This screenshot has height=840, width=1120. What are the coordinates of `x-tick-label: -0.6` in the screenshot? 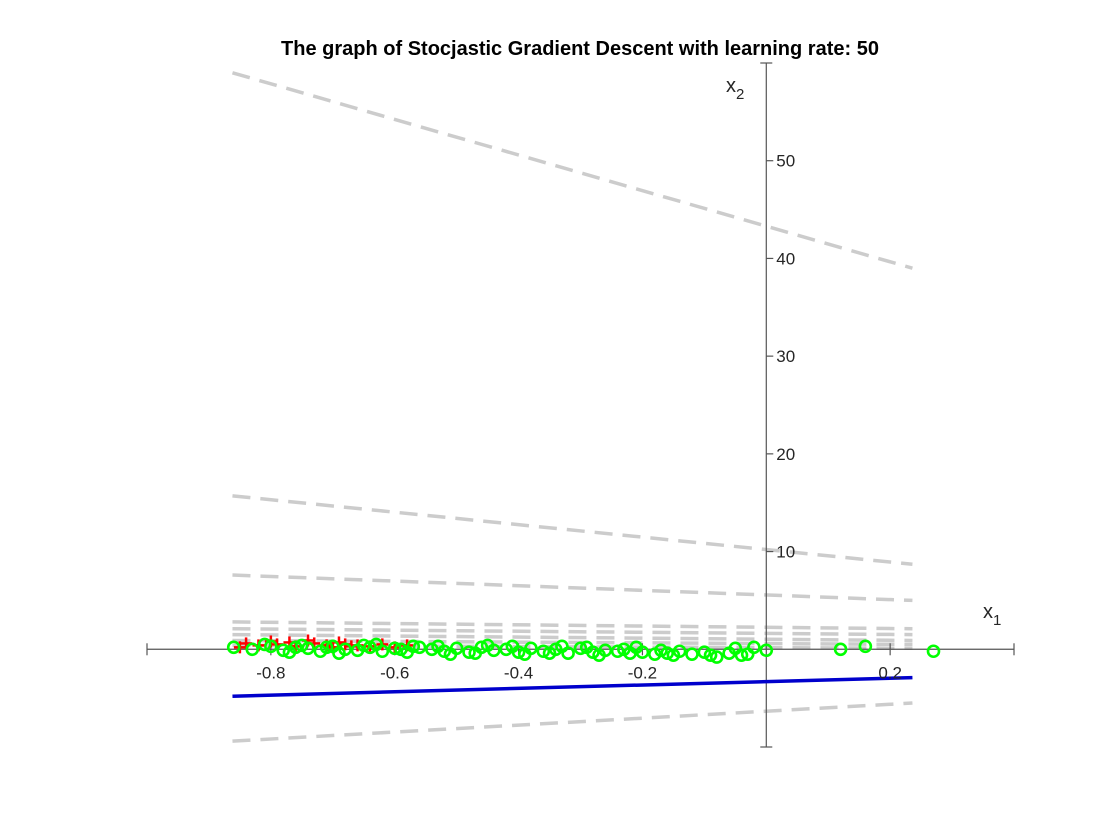 It's located at (394, 672).